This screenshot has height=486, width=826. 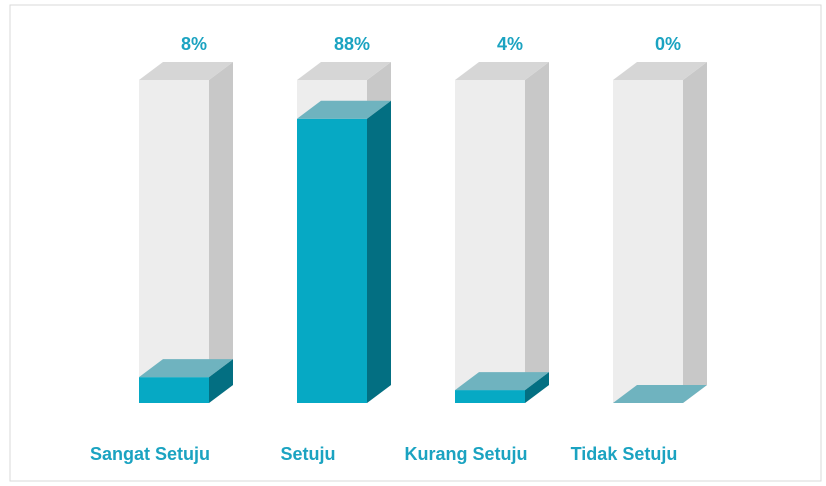 I want to click on x-tick-label: Tidak Setuju, so click(x=624, y=454).